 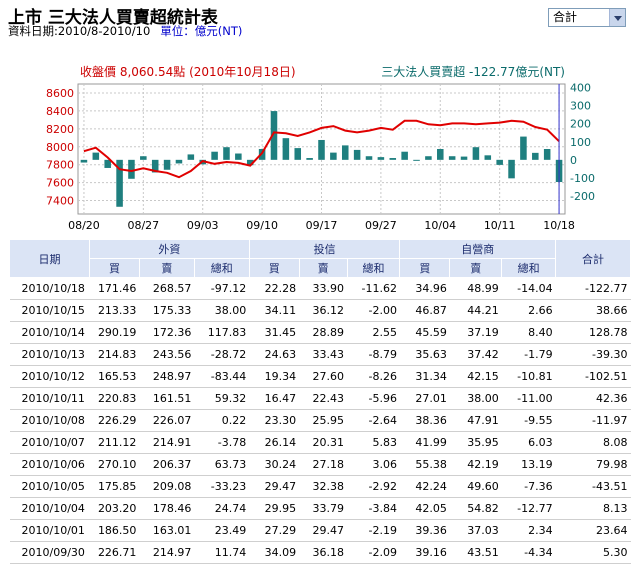 What do you see at coordinates (114, 530) in the screenshot?
I see `cell-foreign-buy: 186.50` at bounding box center [114, 530].